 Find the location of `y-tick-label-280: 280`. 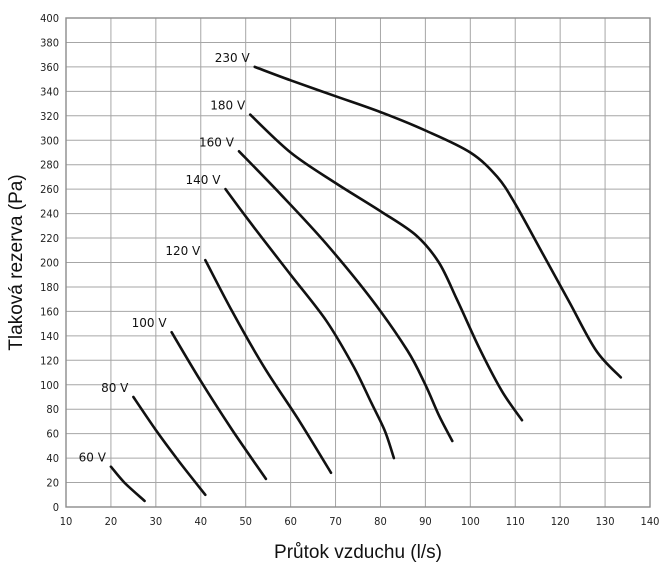

y-tick-label-280: 280 is located at coordinates (49, 165).